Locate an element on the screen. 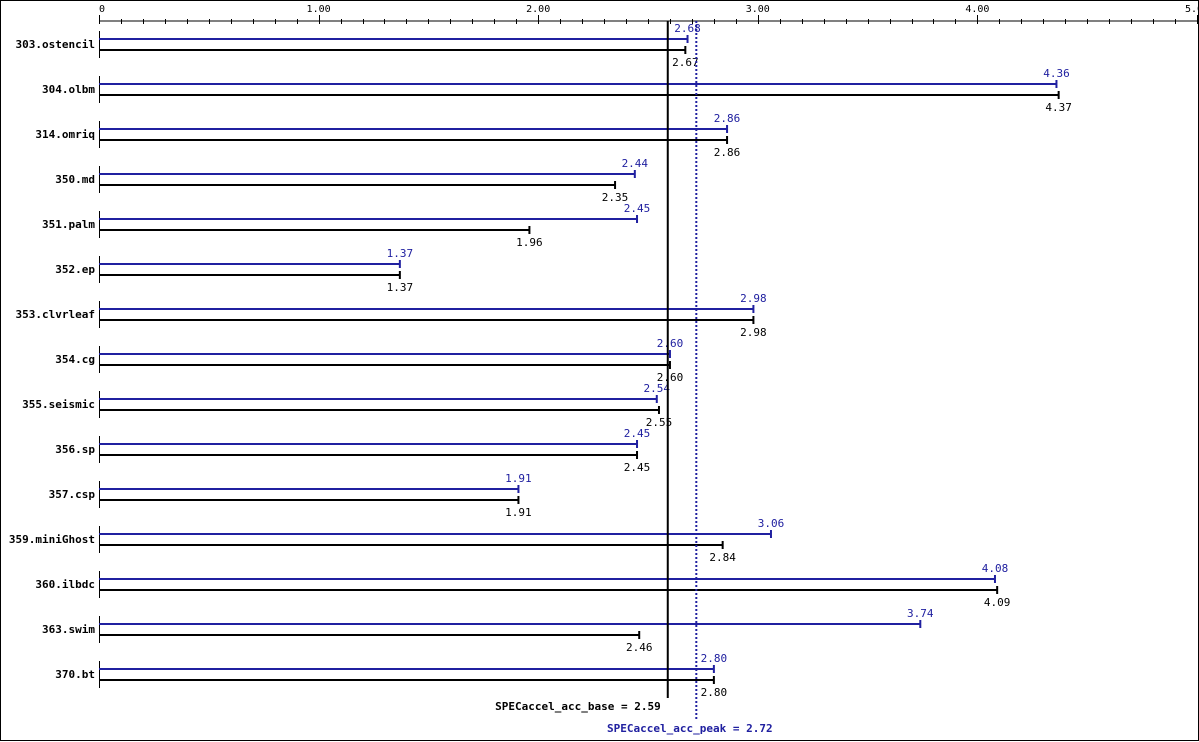  base-value-label: 2.45 is located at coordinates (637, 467).